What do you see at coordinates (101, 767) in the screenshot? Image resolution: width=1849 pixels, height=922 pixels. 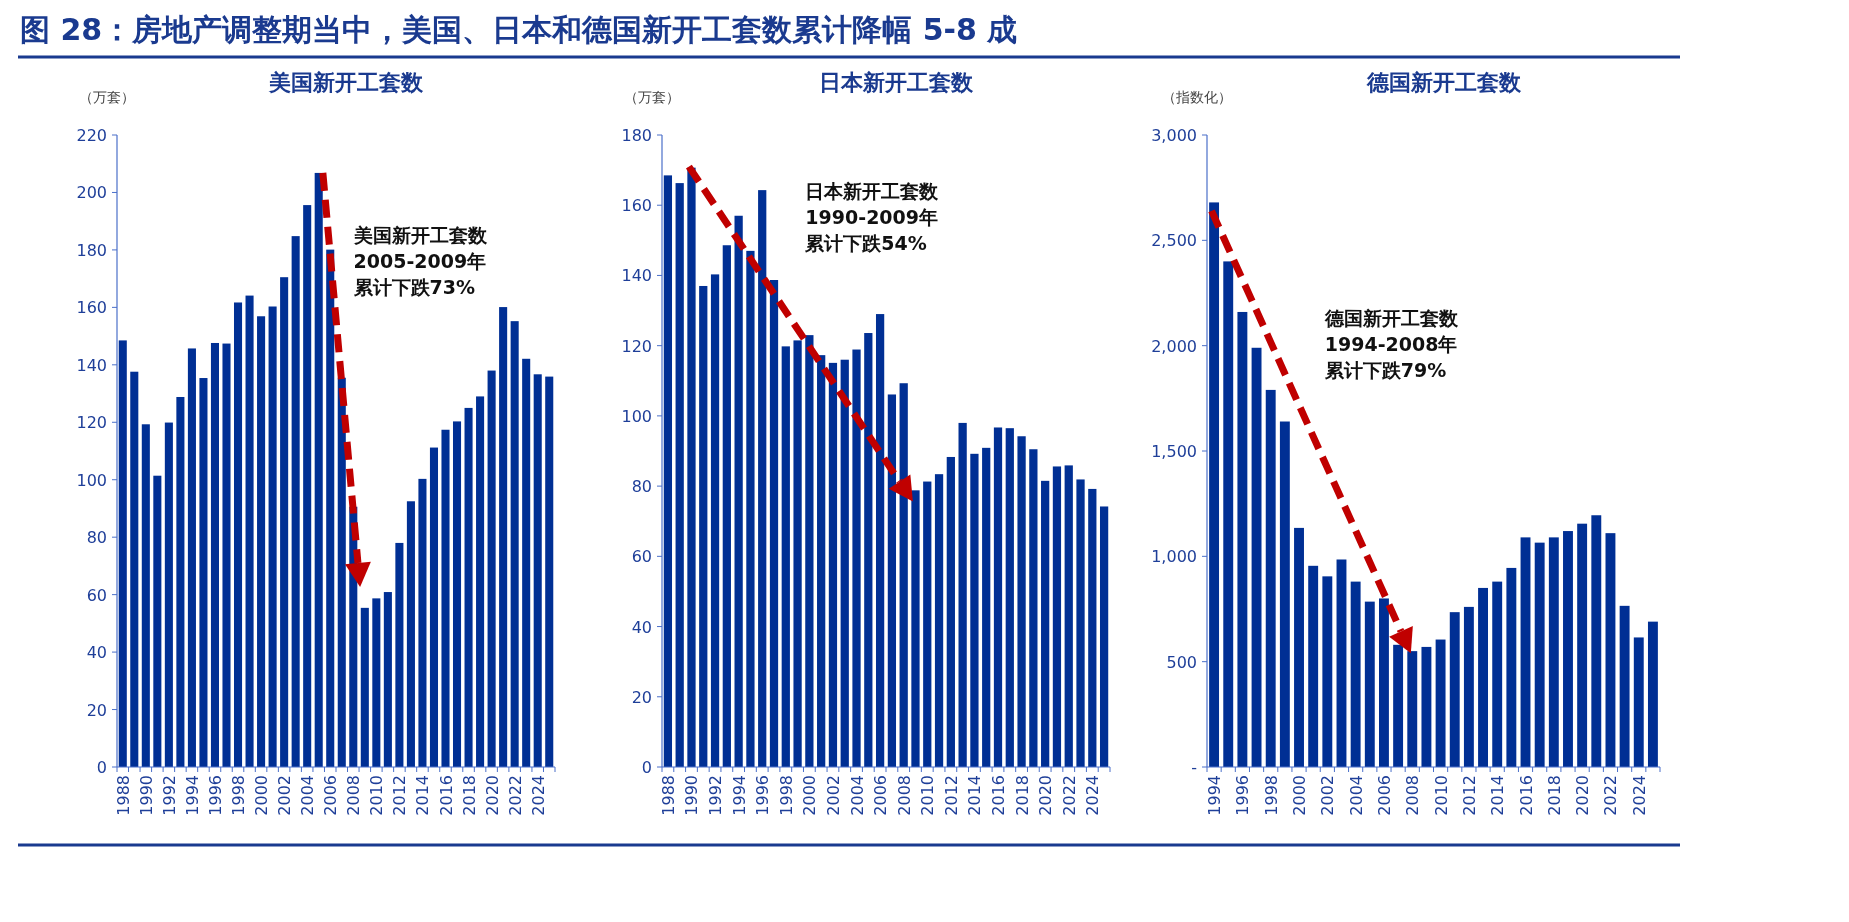 I see `y-tick-label: 0` at bounding box center [101, 767].